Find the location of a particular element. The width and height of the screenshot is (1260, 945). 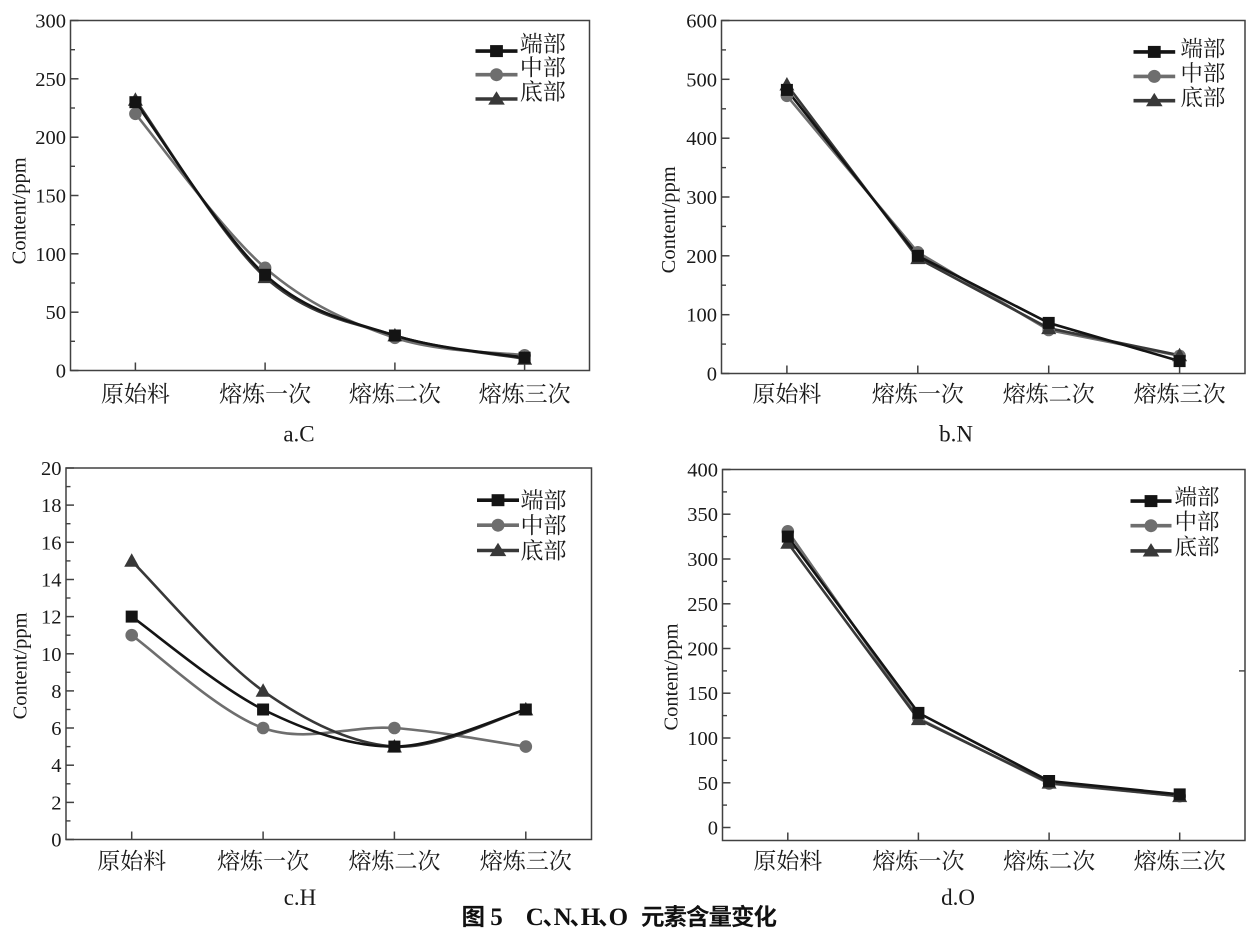

svg-text: 4 is located at coordinates (56, 766).